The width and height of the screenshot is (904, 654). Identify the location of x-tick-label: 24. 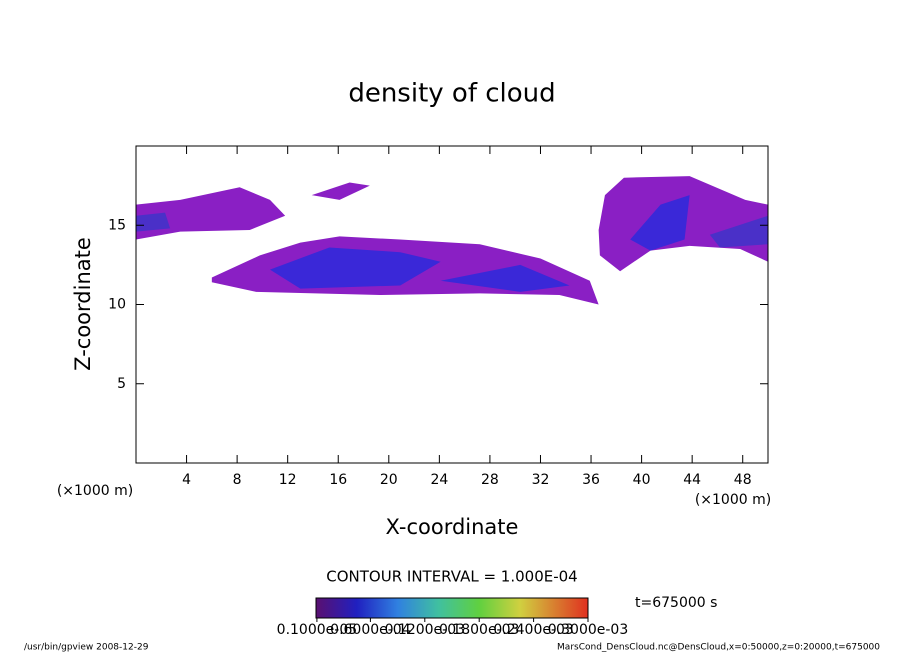
(439, 480).